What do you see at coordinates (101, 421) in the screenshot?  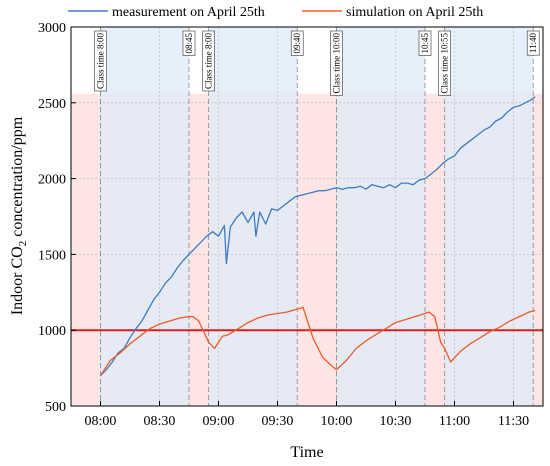 I see `x-tick-label-0: 08:00` at bounding box center [101, 421].